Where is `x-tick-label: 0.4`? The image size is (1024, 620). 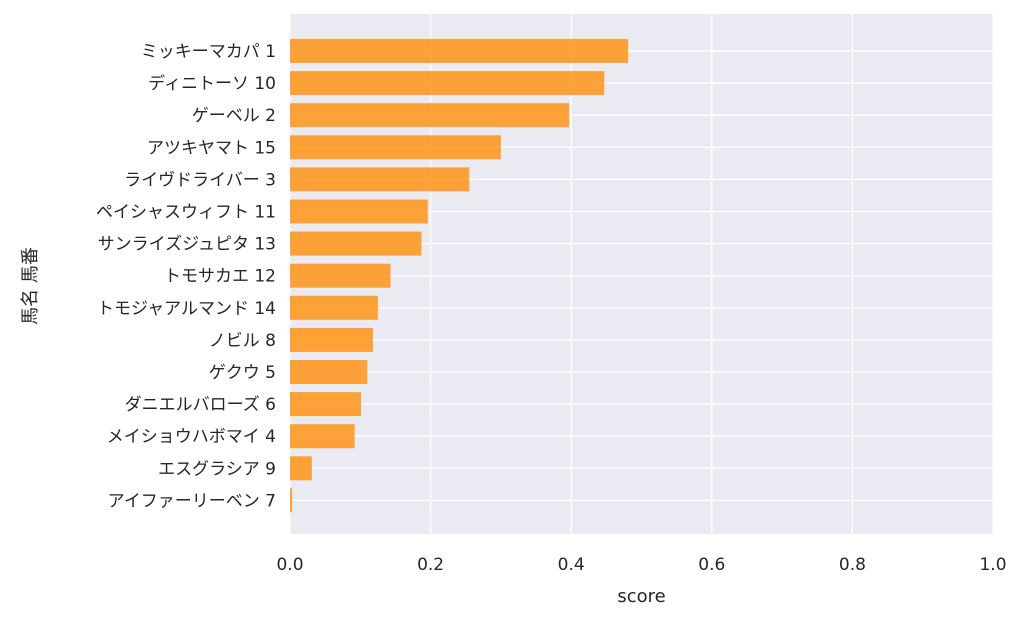
x-tick-label: 0.4 is located at coordinates (571, 565).